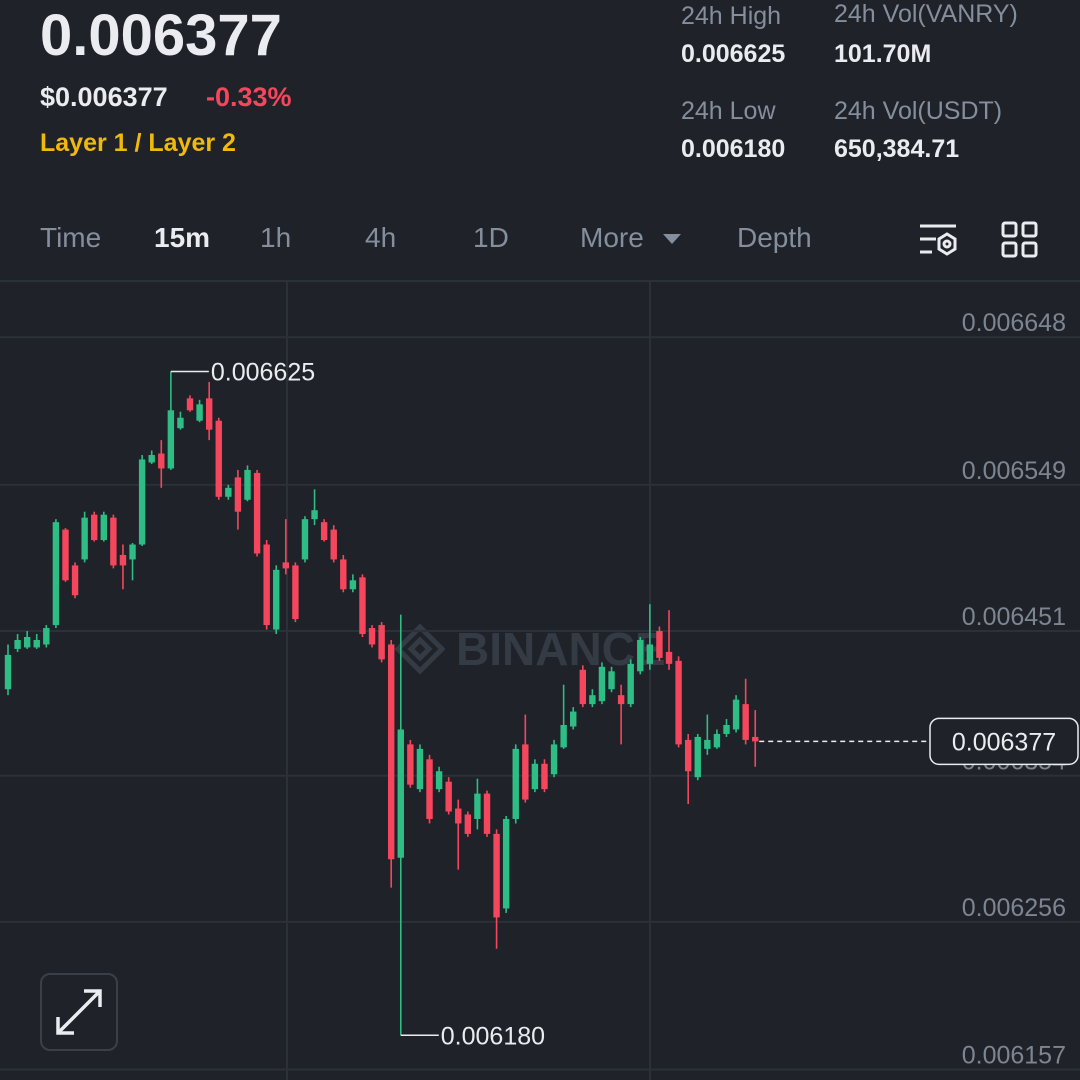 The image size is (1080, 1080). I want to click on stat-value: 0.006625, so click(733, 54).